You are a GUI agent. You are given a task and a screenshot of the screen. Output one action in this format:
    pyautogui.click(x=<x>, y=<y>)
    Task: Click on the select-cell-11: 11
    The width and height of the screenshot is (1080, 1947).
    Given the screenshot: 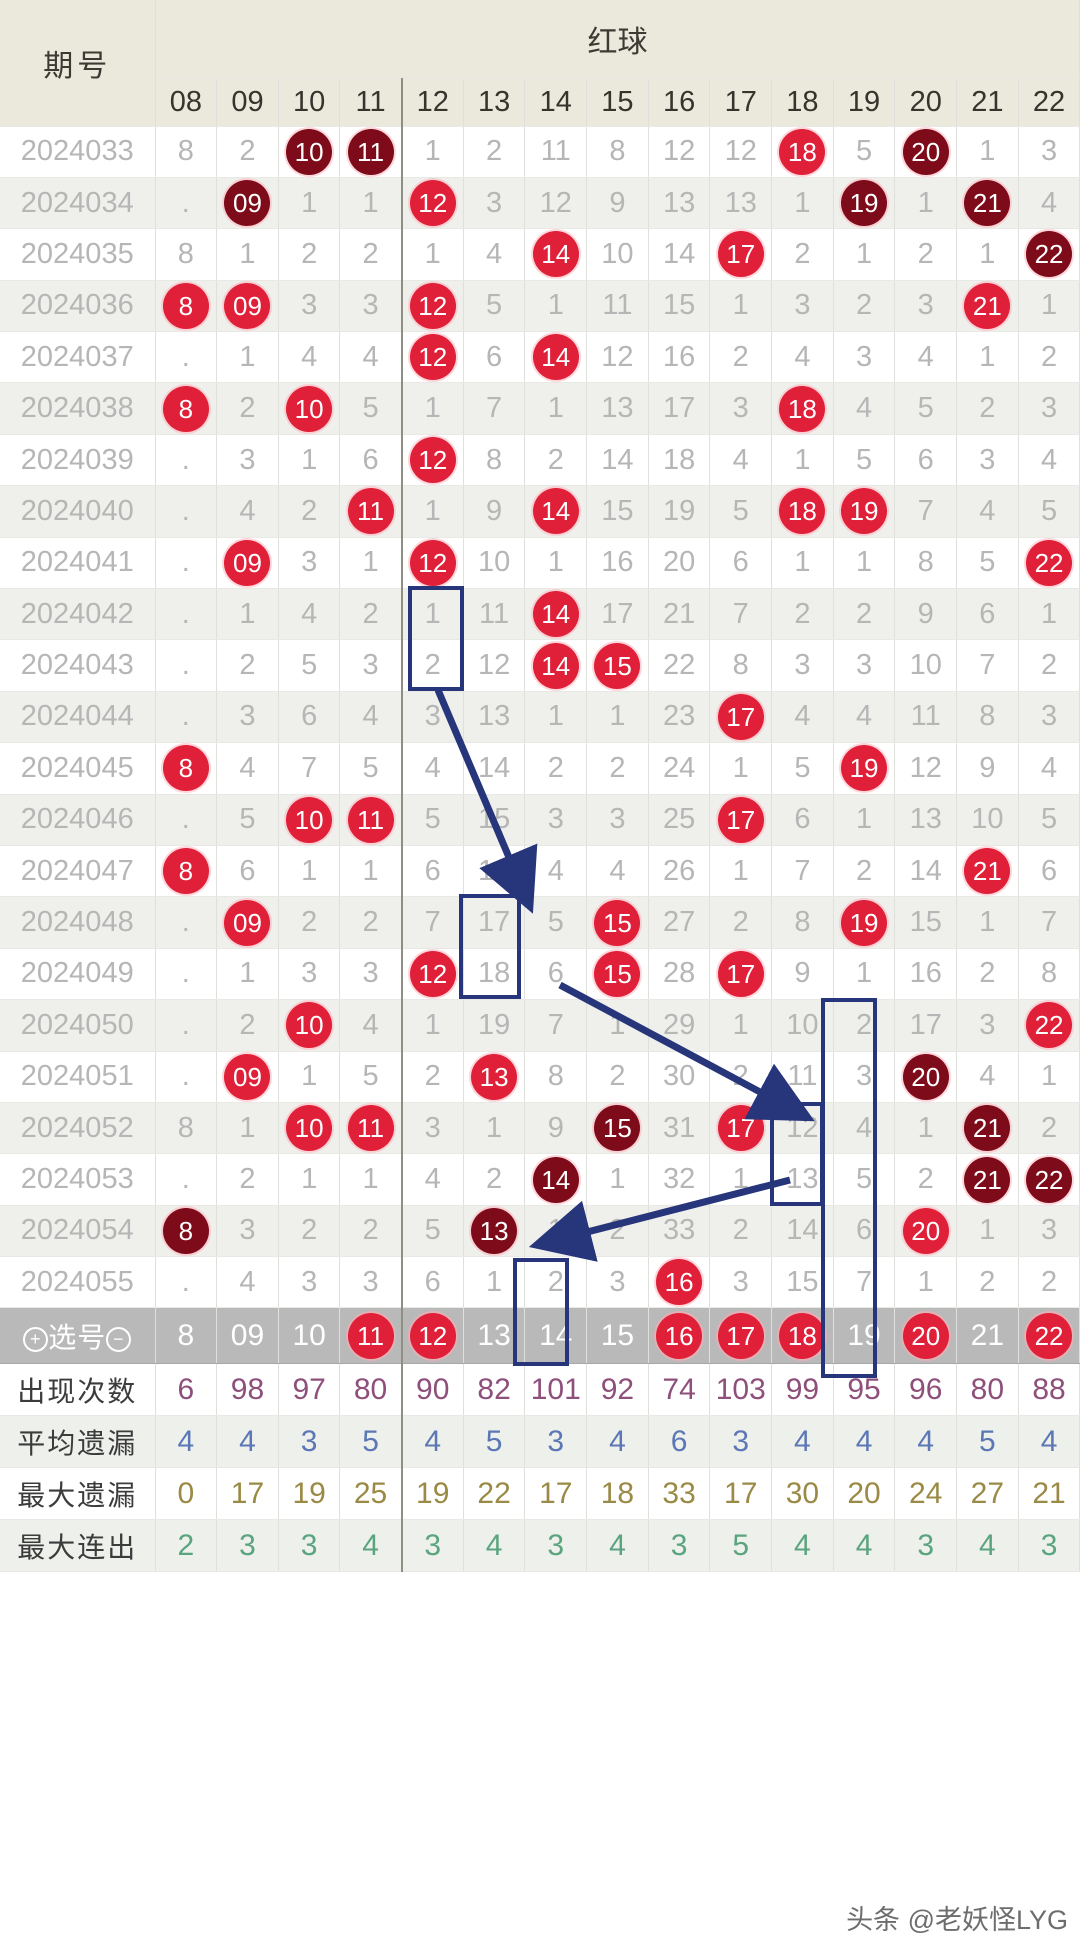 What is the action you would take?
    pyautogui.click(x=371, y=1336)
    